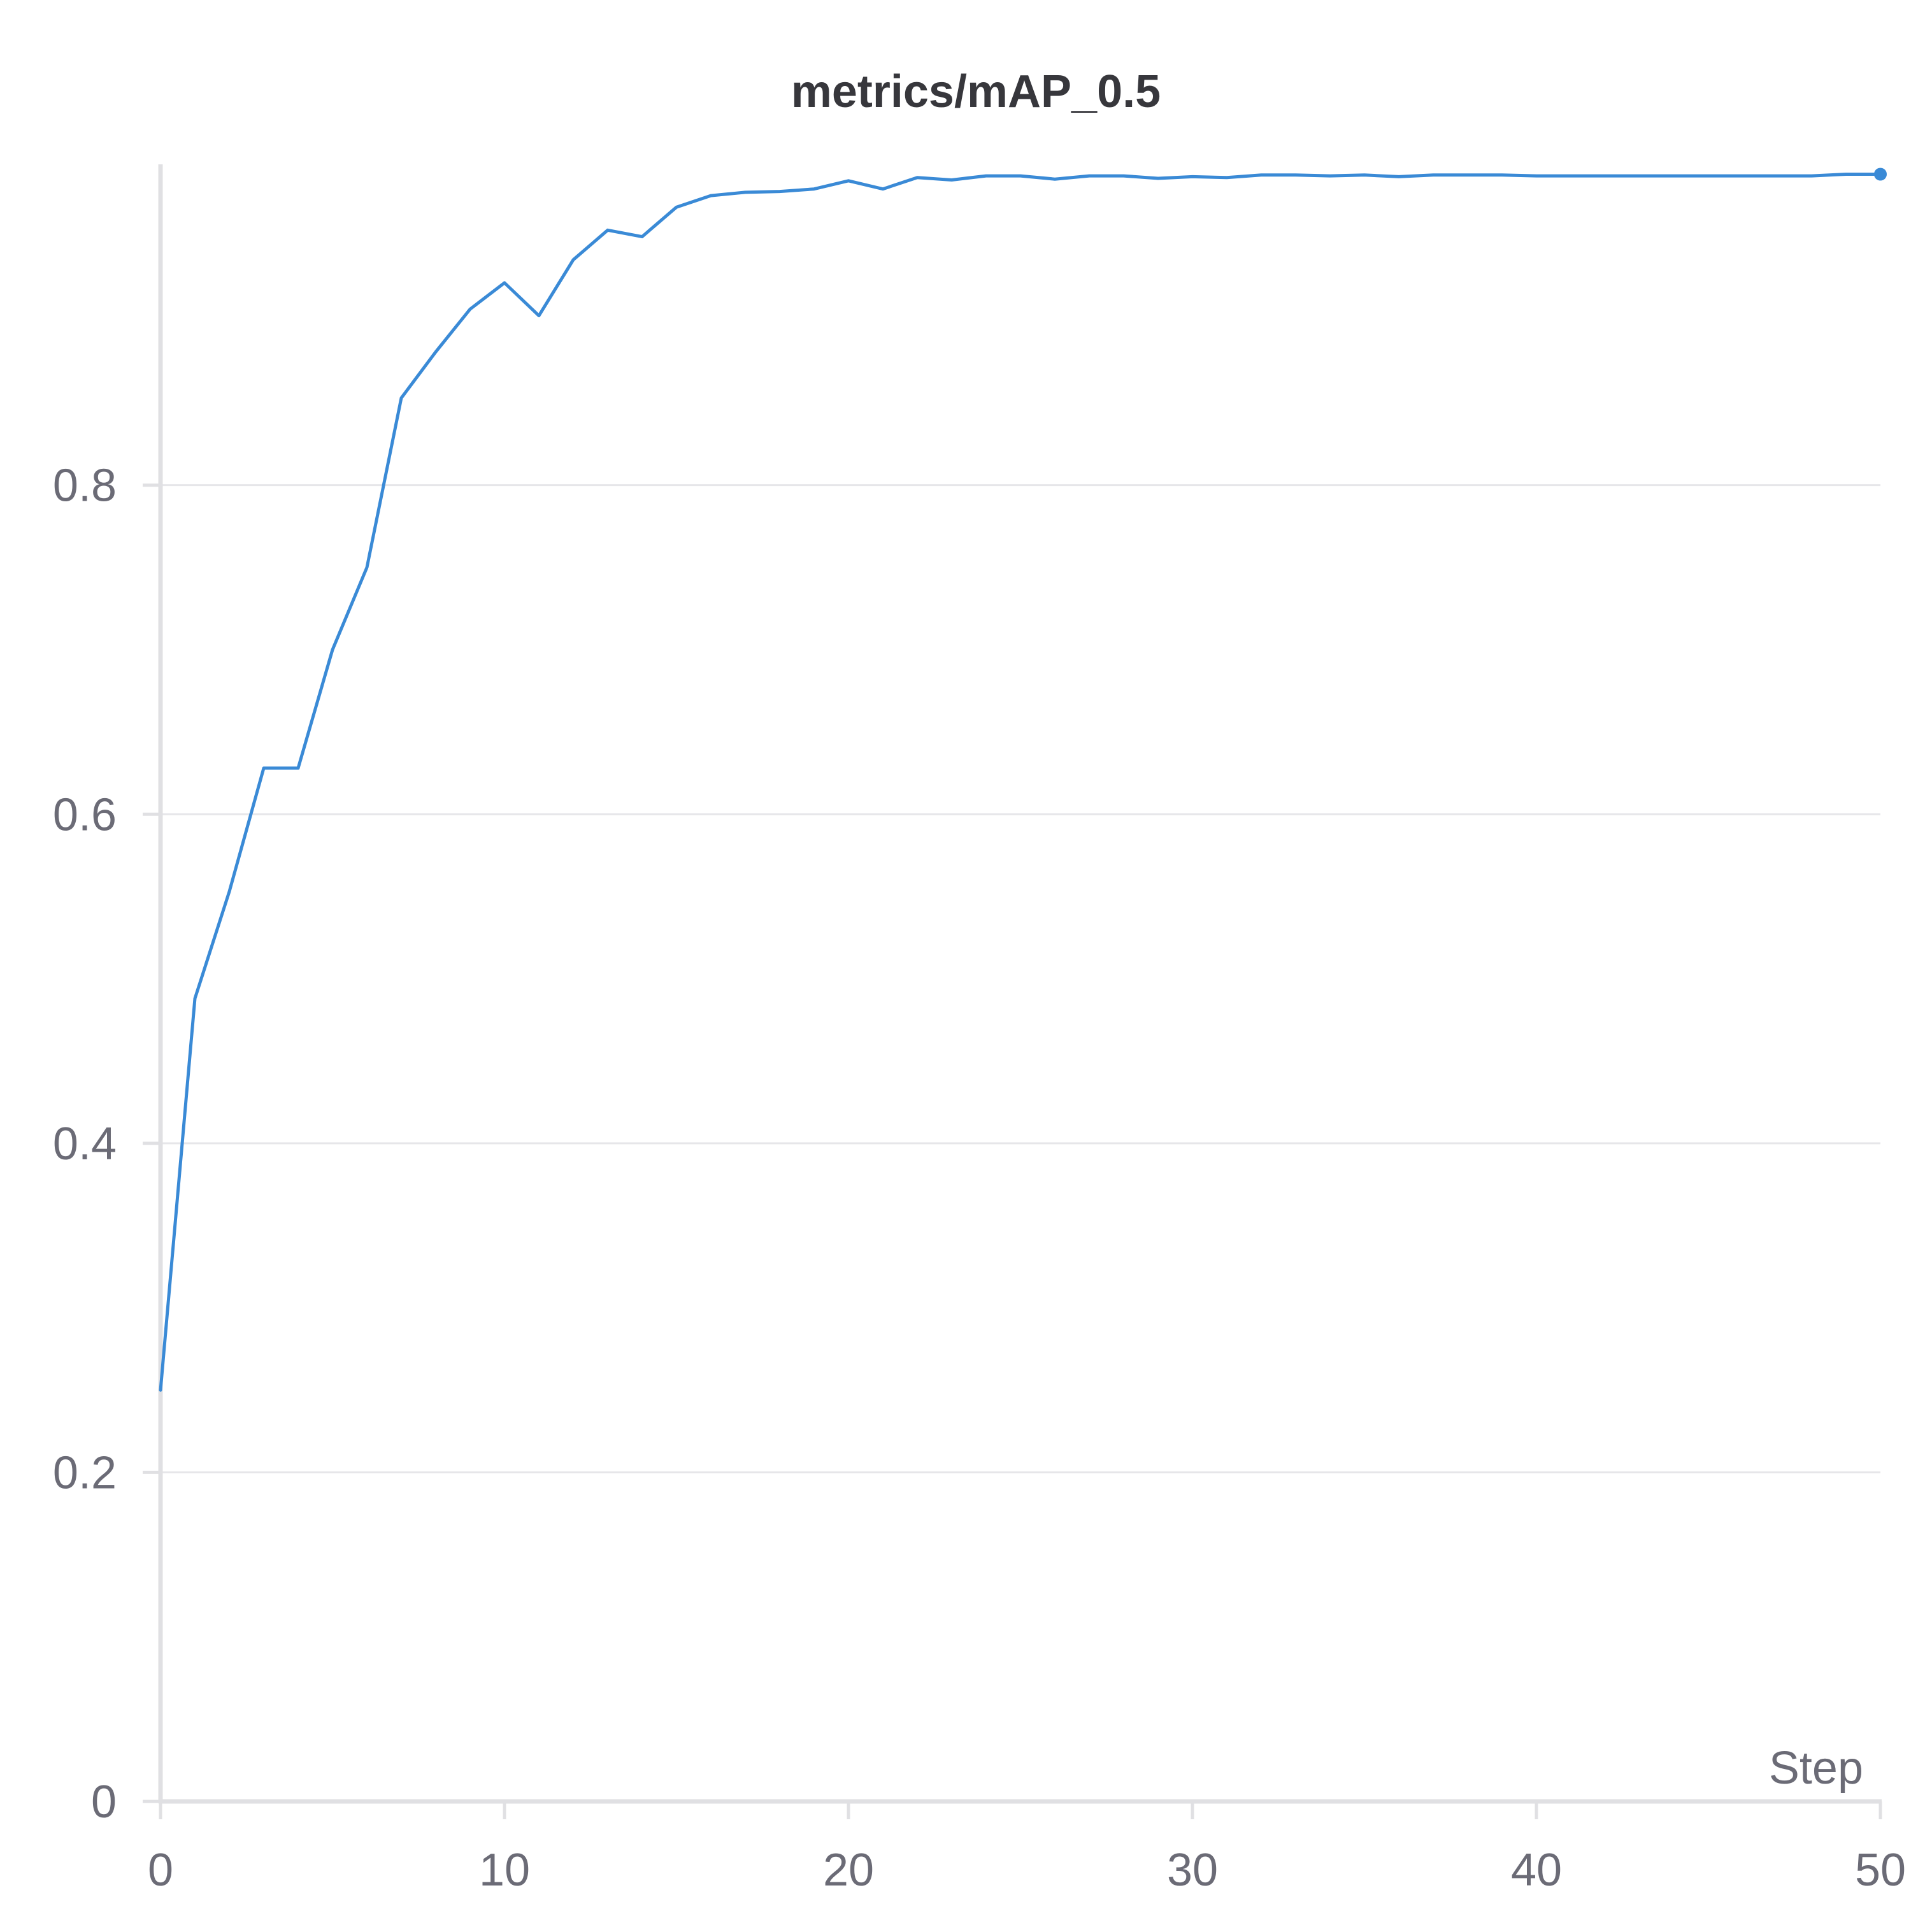 The image size is (1932, 1932). Describe the element at coordinates (1881, 174) in the screenshot. I see `series-end-point` at that location.